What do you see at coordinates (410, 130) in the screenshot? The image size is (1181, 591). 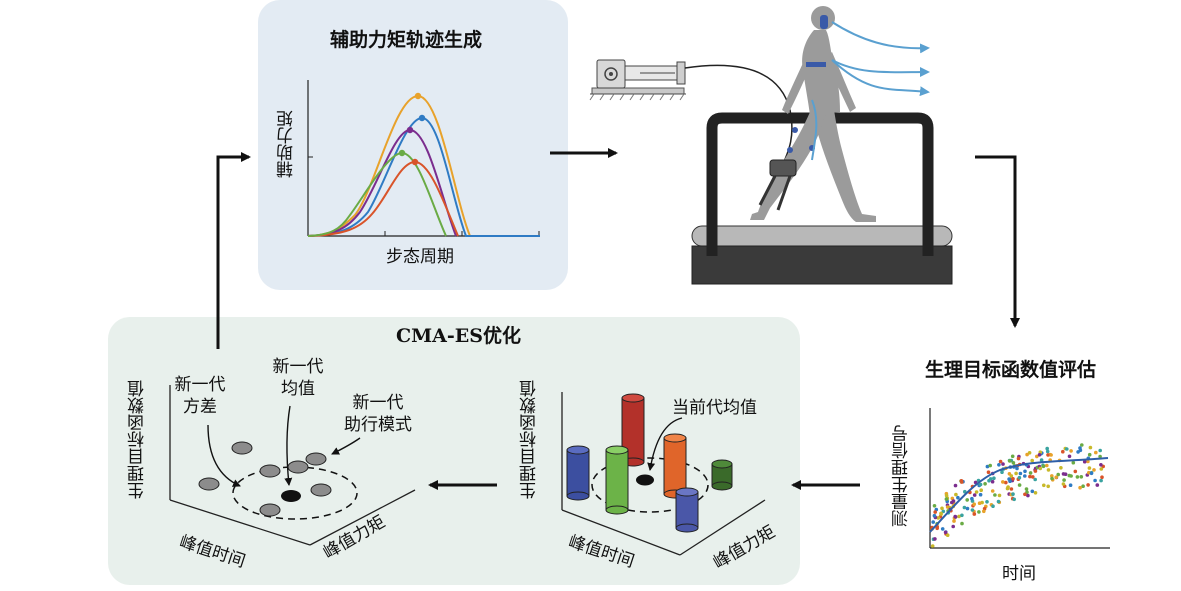 I see `peak-purple` at bounding box center [410, 130].